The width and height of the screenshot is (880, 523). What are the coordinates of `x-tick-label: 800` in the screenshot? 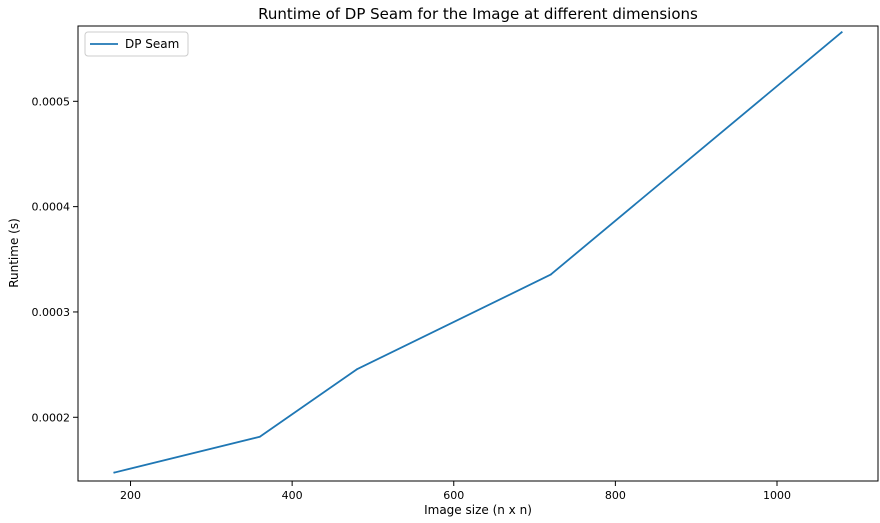 It's located at (615, 495).